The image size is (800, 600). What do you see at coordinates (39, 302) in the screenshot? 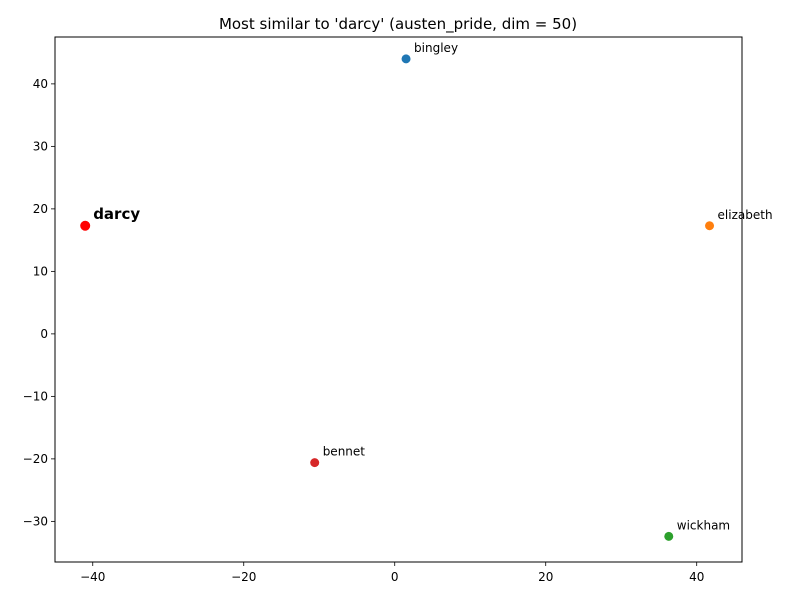
I see `y-axis: −30 −20 −10 0 10 20 30 40` at bounding box center [39, 302].